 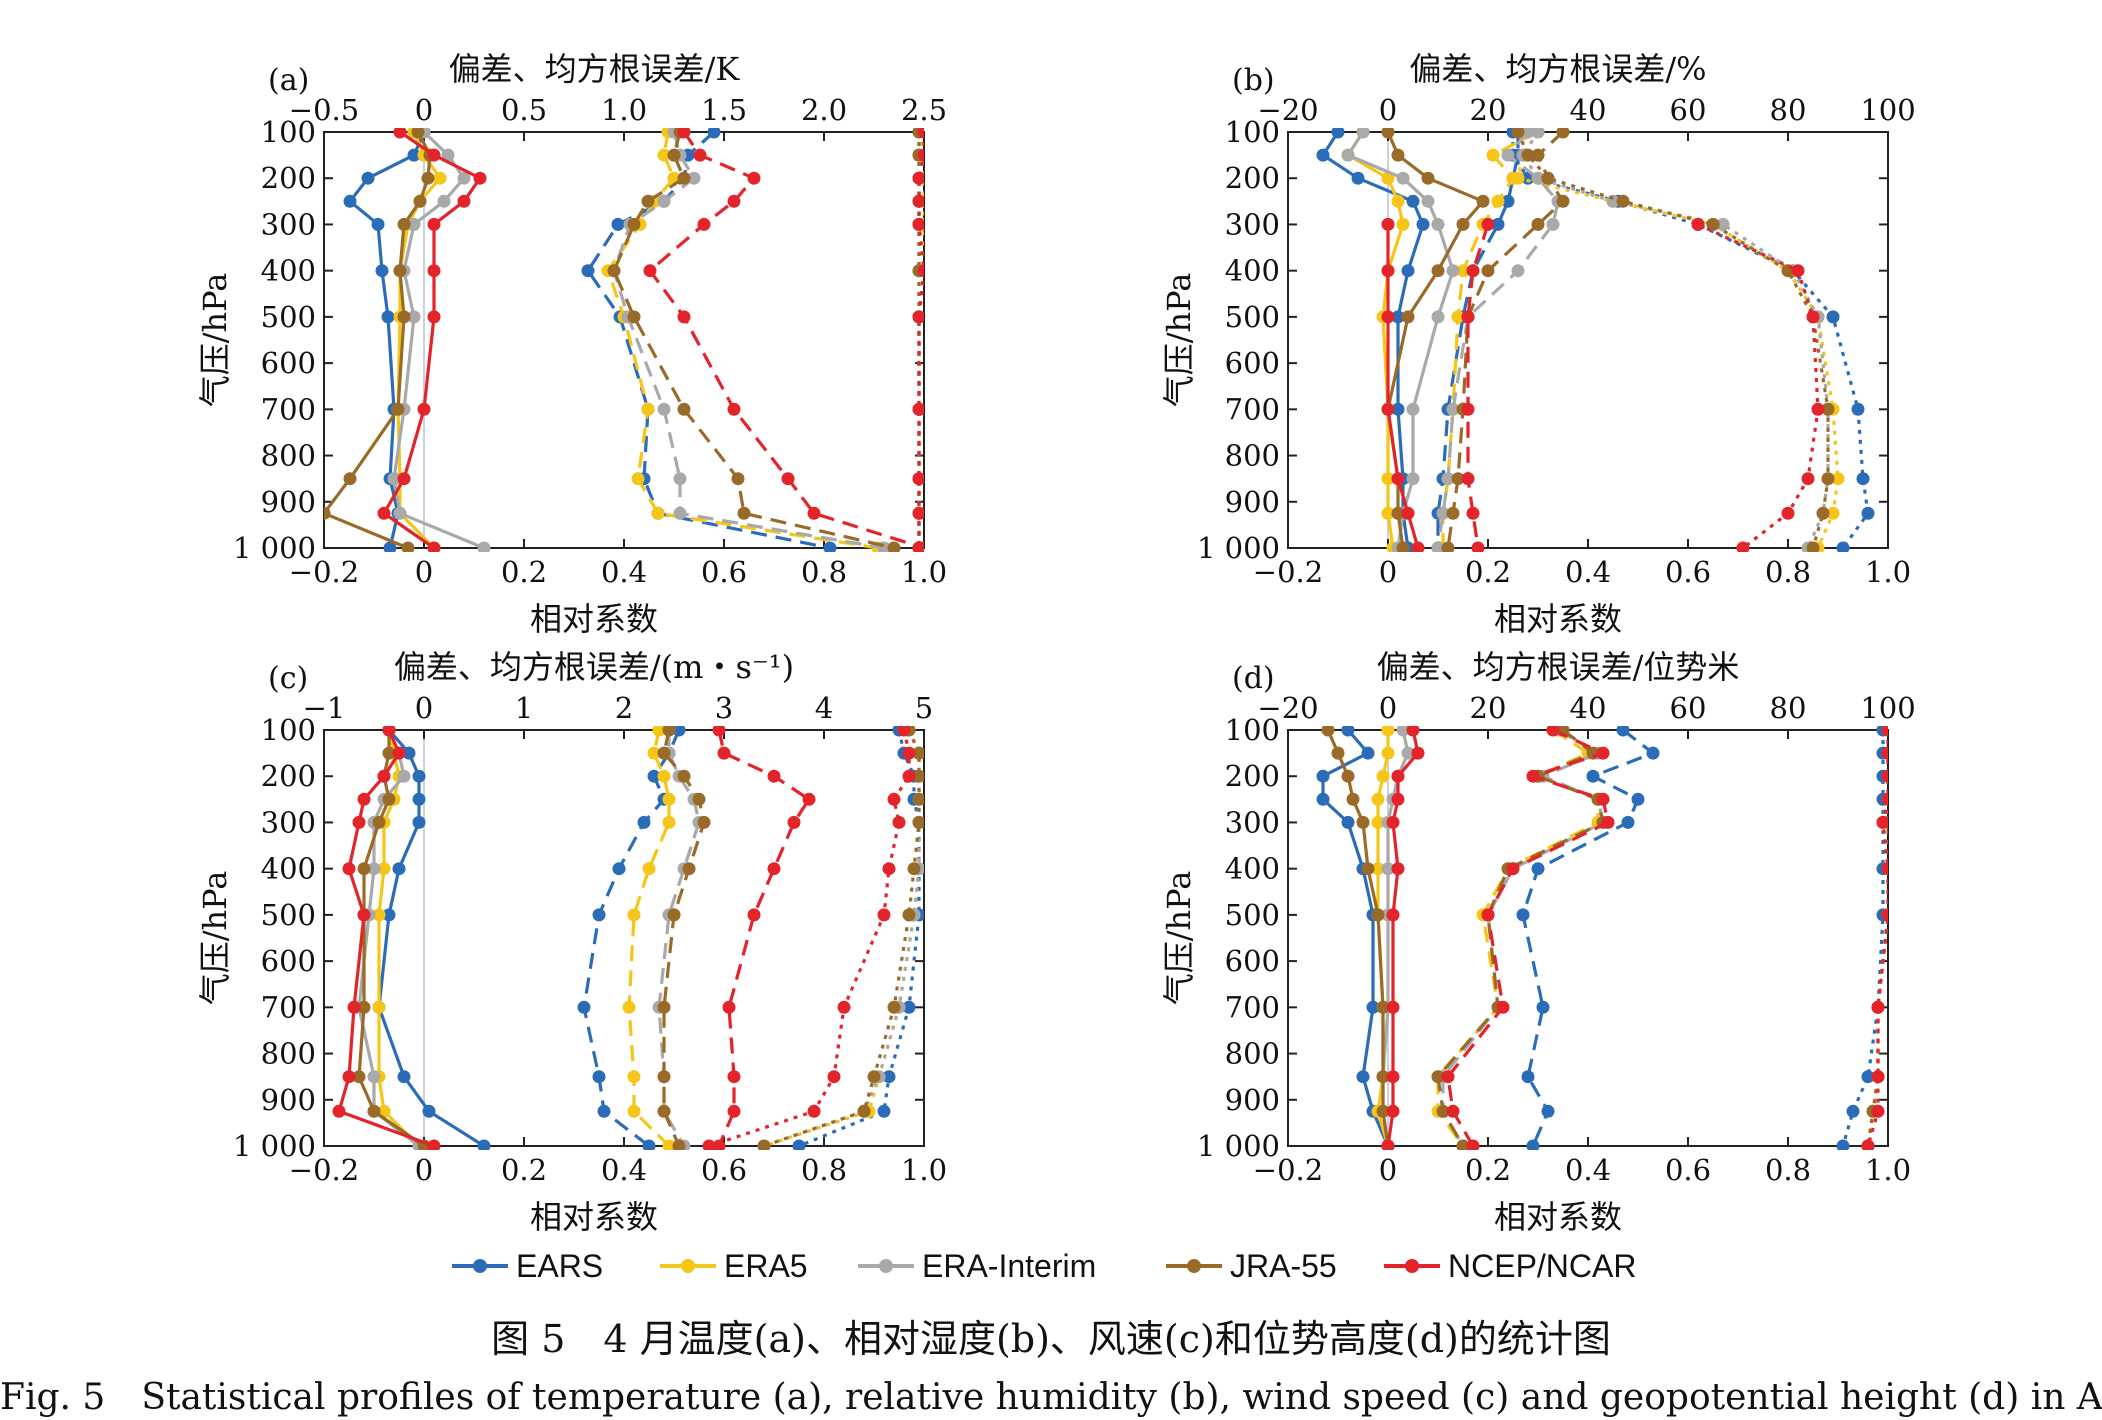 What do you see at coordinates (1388, 1170) in the screenshot?
I see `x-bottom-tick-label: 0` at bounding box center [1388, 1170].